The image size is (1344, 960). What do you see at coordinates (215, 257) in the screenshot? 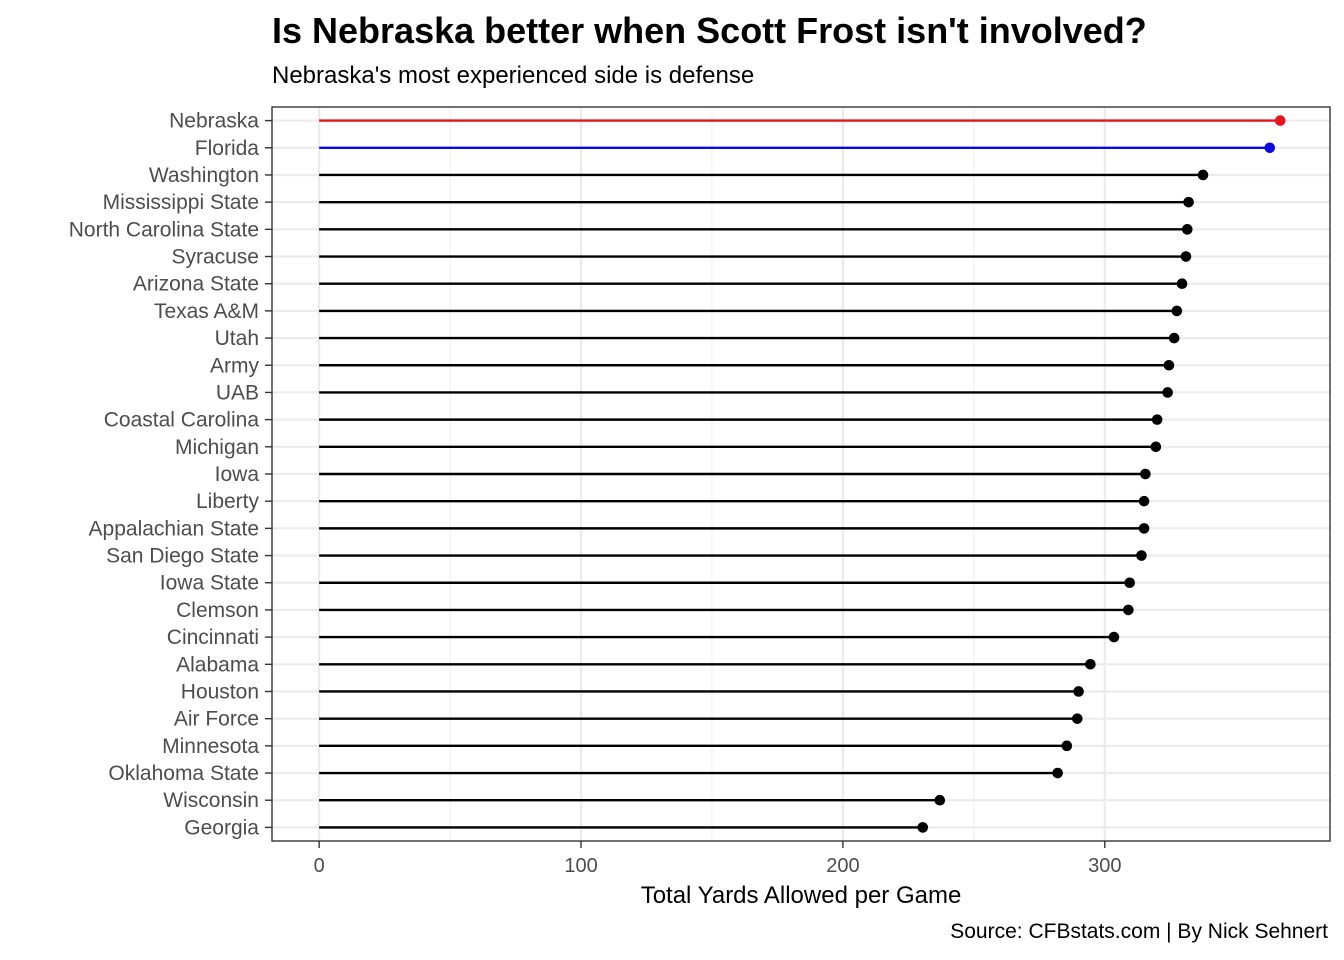
I see `y-tick-label: Syracuse` at bounding box center [215, 257].